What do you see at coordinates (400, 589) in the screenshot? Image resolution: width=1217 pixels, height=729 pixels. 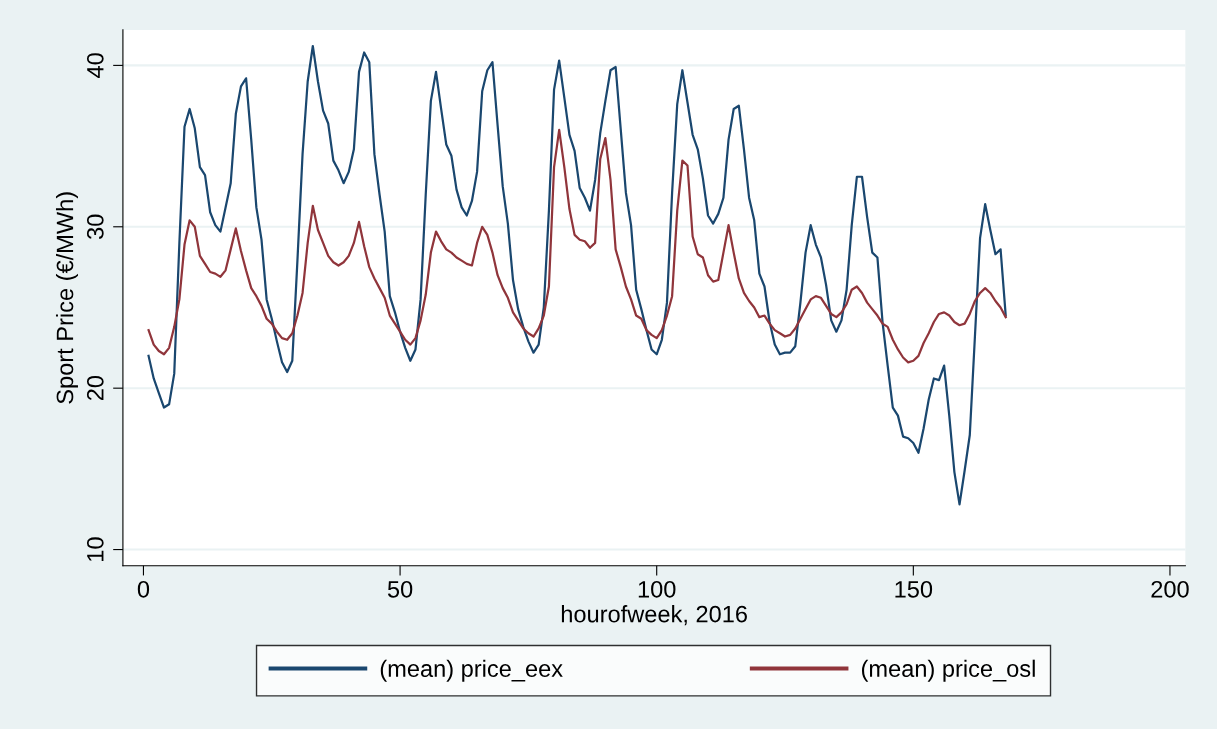 I see `x-tick-label: 50` at bounding box center [400, 589].